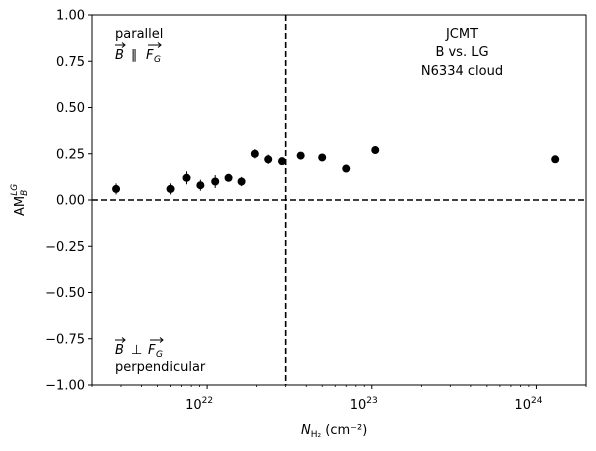 This screenshot has height=451, width=596. What do you see at coordinates (20, 206) in the screenshot?
I see `y-axis-label-main: AM` at bounding box center [20, 206].